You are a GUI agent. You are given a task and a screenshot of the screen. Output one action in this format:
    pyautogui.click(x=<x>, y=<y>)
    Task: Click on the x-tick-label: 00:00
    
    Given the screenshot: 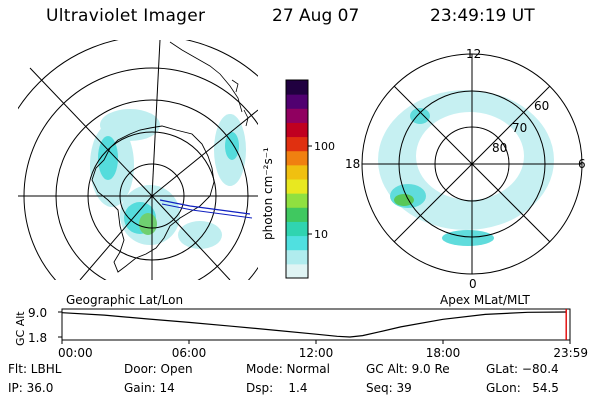 What is the action you would take?
    pyautogui.click(x=75, y=353)
    